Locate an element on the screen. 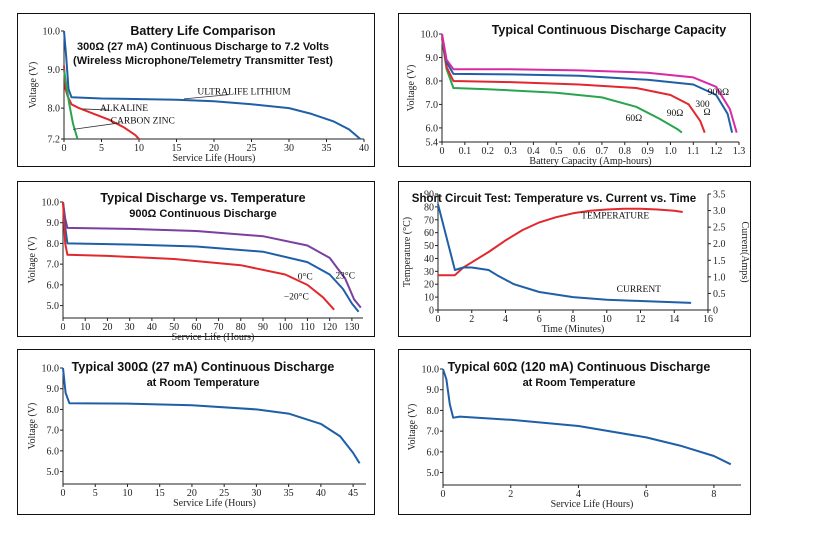 The image size is (837, 541). series-line-300- is located at coordinates (587, 83).